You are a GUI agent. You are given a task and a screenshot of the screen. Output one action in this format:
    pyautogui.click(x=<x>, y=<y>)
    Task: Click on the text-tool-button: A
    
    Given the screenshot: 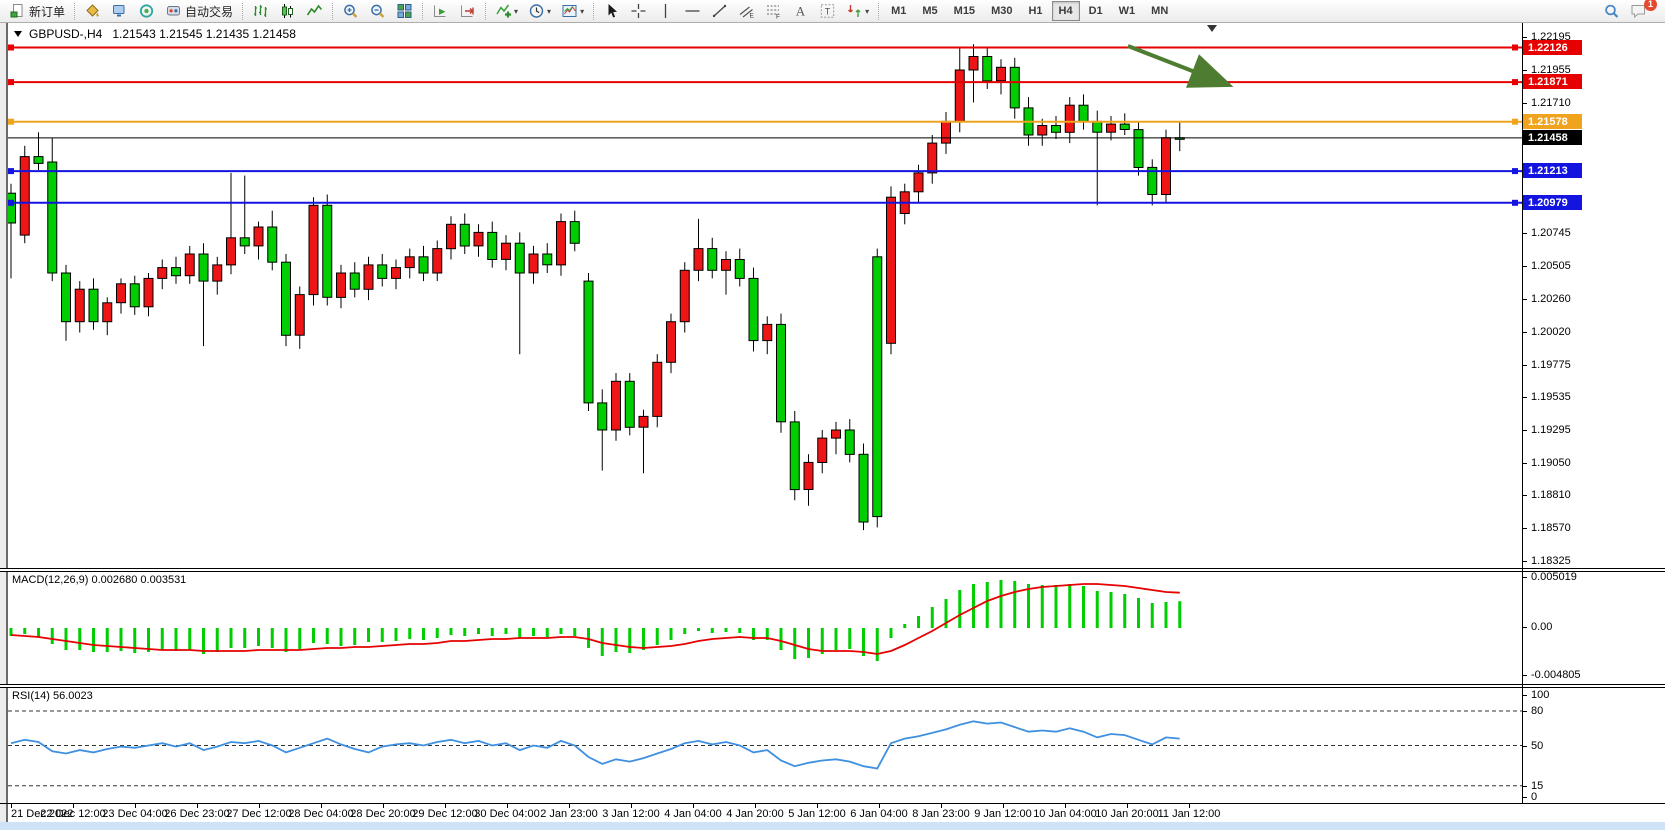 What is the action you would take?
    pyautogui.click(x=800, y=11)
    